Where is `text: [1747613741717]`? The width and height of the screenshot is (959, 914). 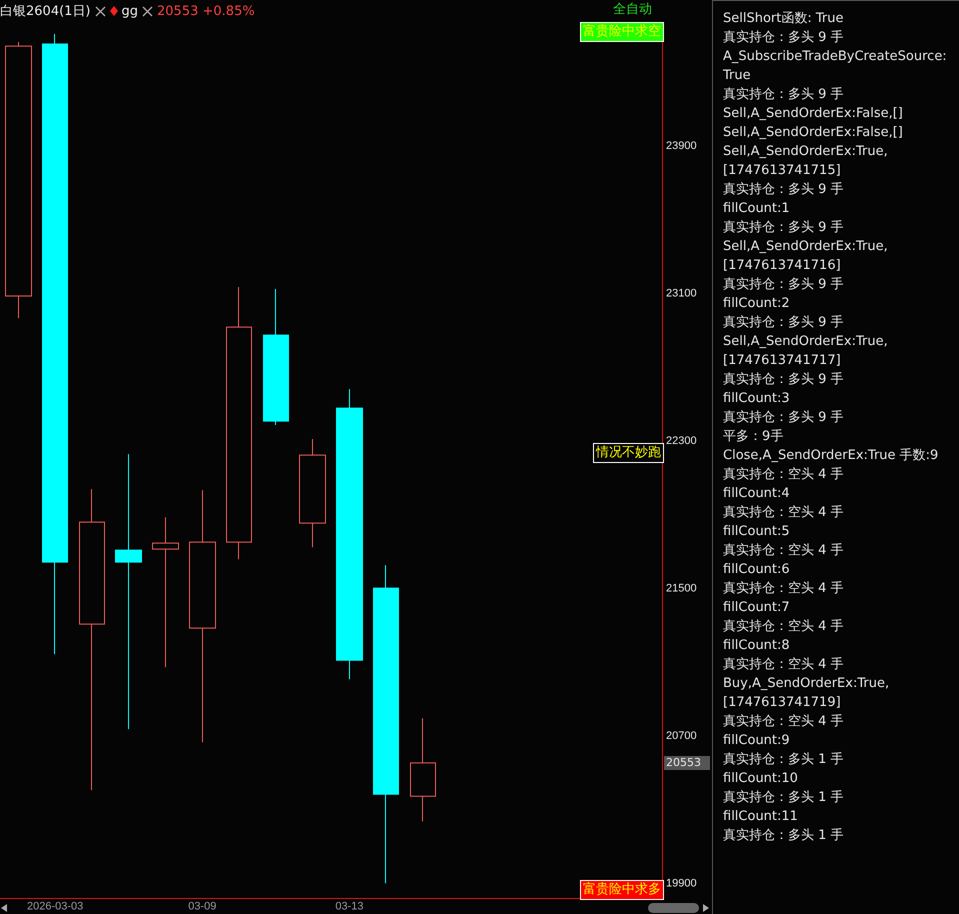 text: [1747613741717] is located at coordinates (782, 361).